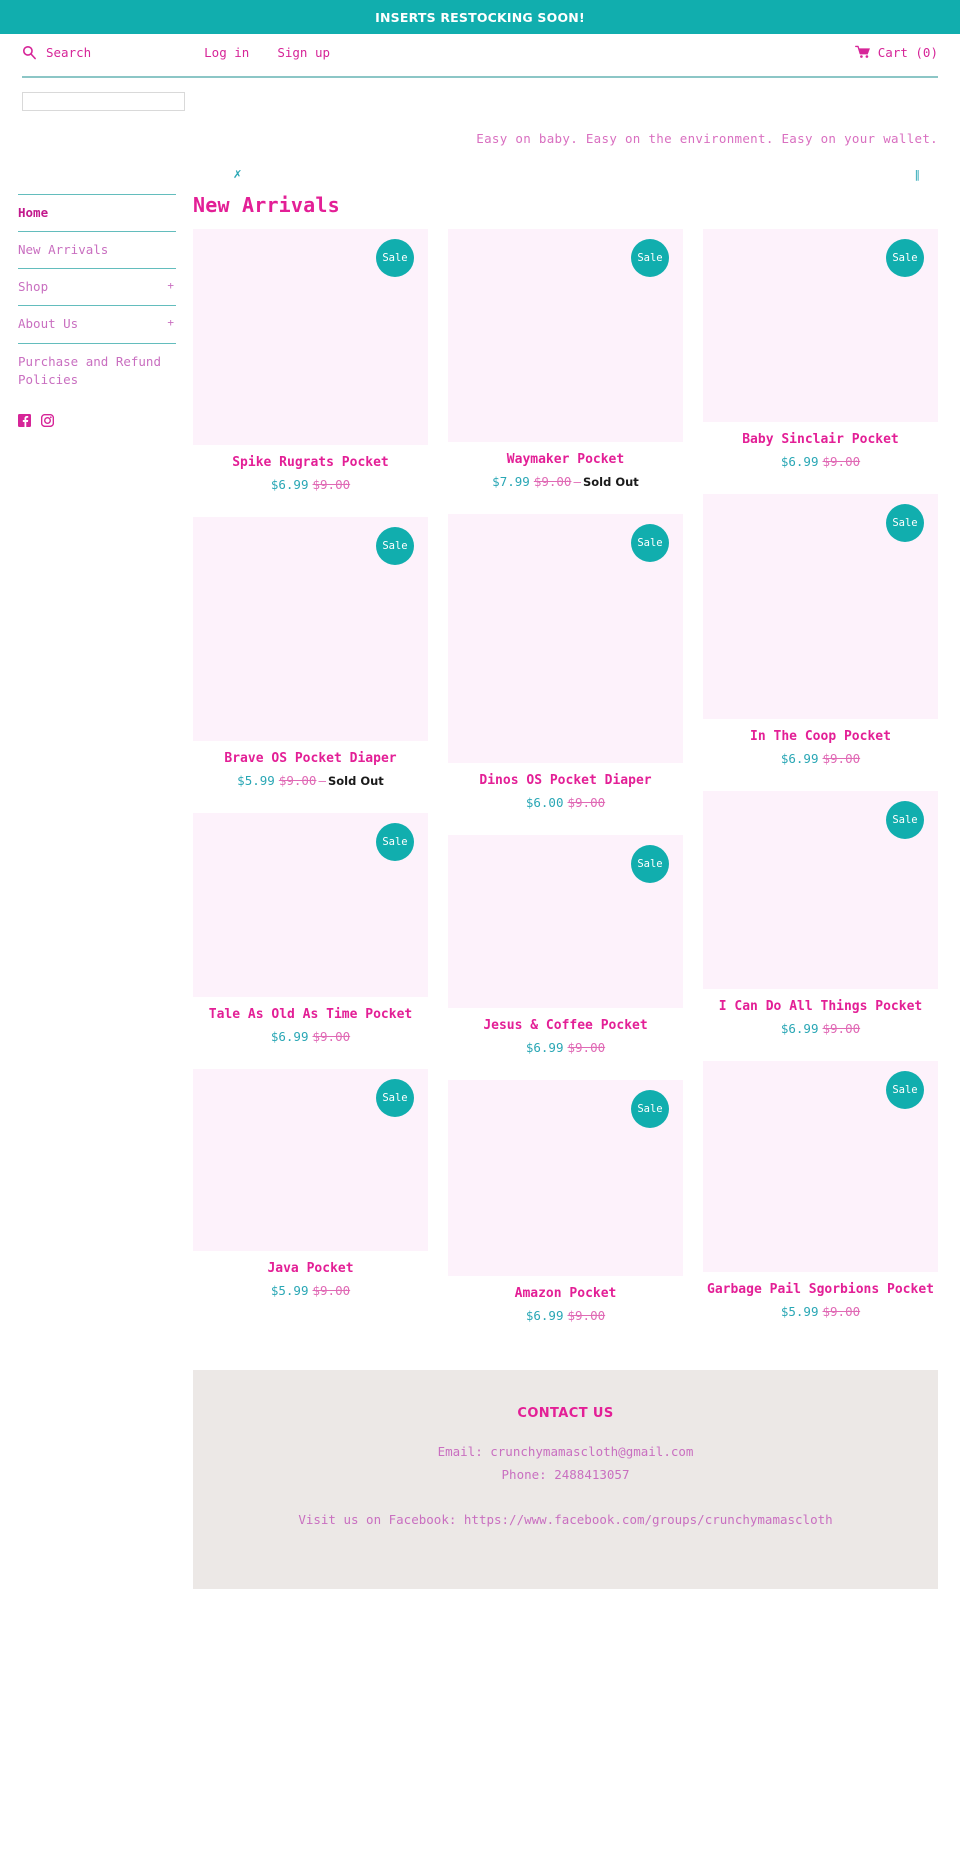 This screenshot has height=1875, width=960. I want to click on search-icon, so click(29, 52).